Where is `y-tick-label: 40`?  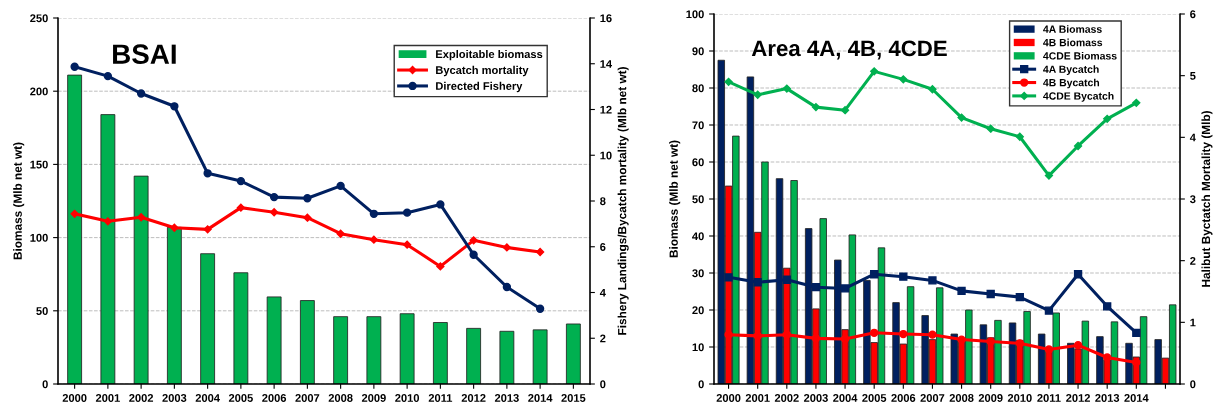
y-tick-label: 40 is located at coordinates (698, 236).